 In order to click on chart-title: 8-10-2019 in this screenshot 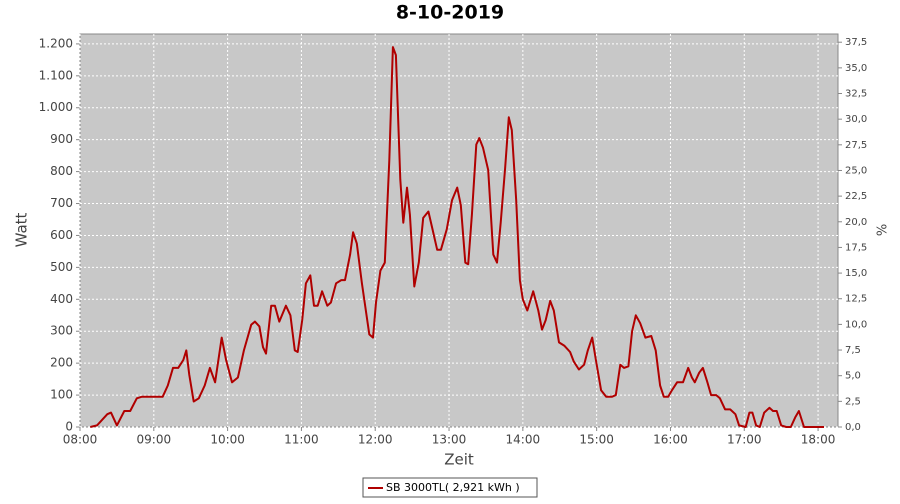, I will do `click(450, 13)`.